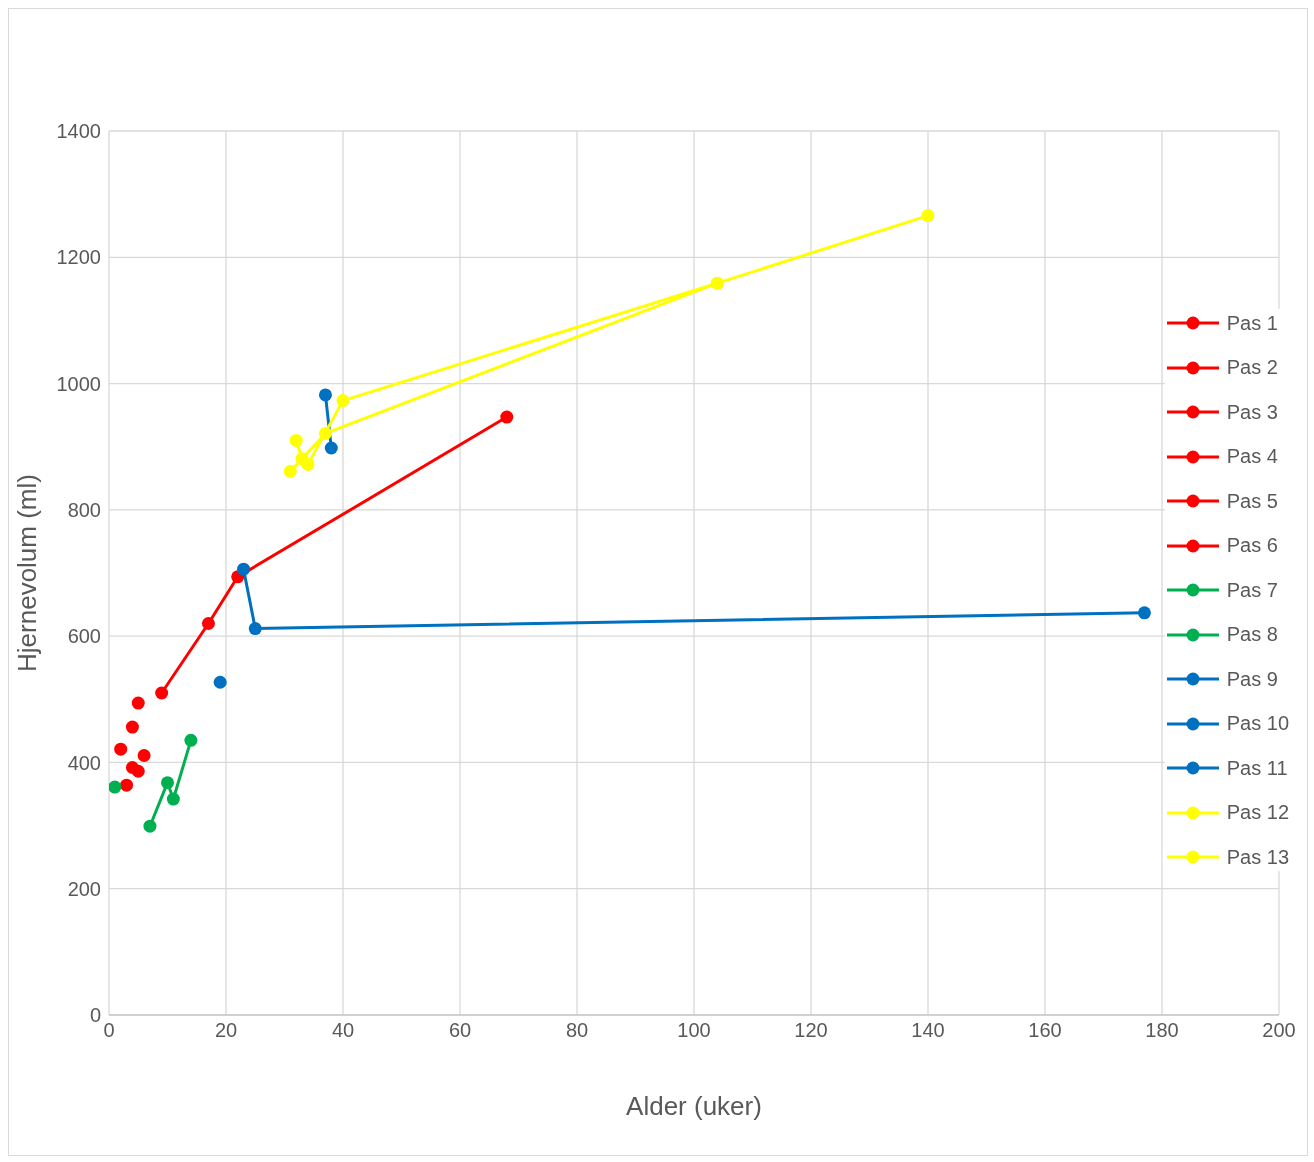  Describe the element at coordinates (95, 1015) in the screenshot. I see `y-tick-label: 0` at that location.